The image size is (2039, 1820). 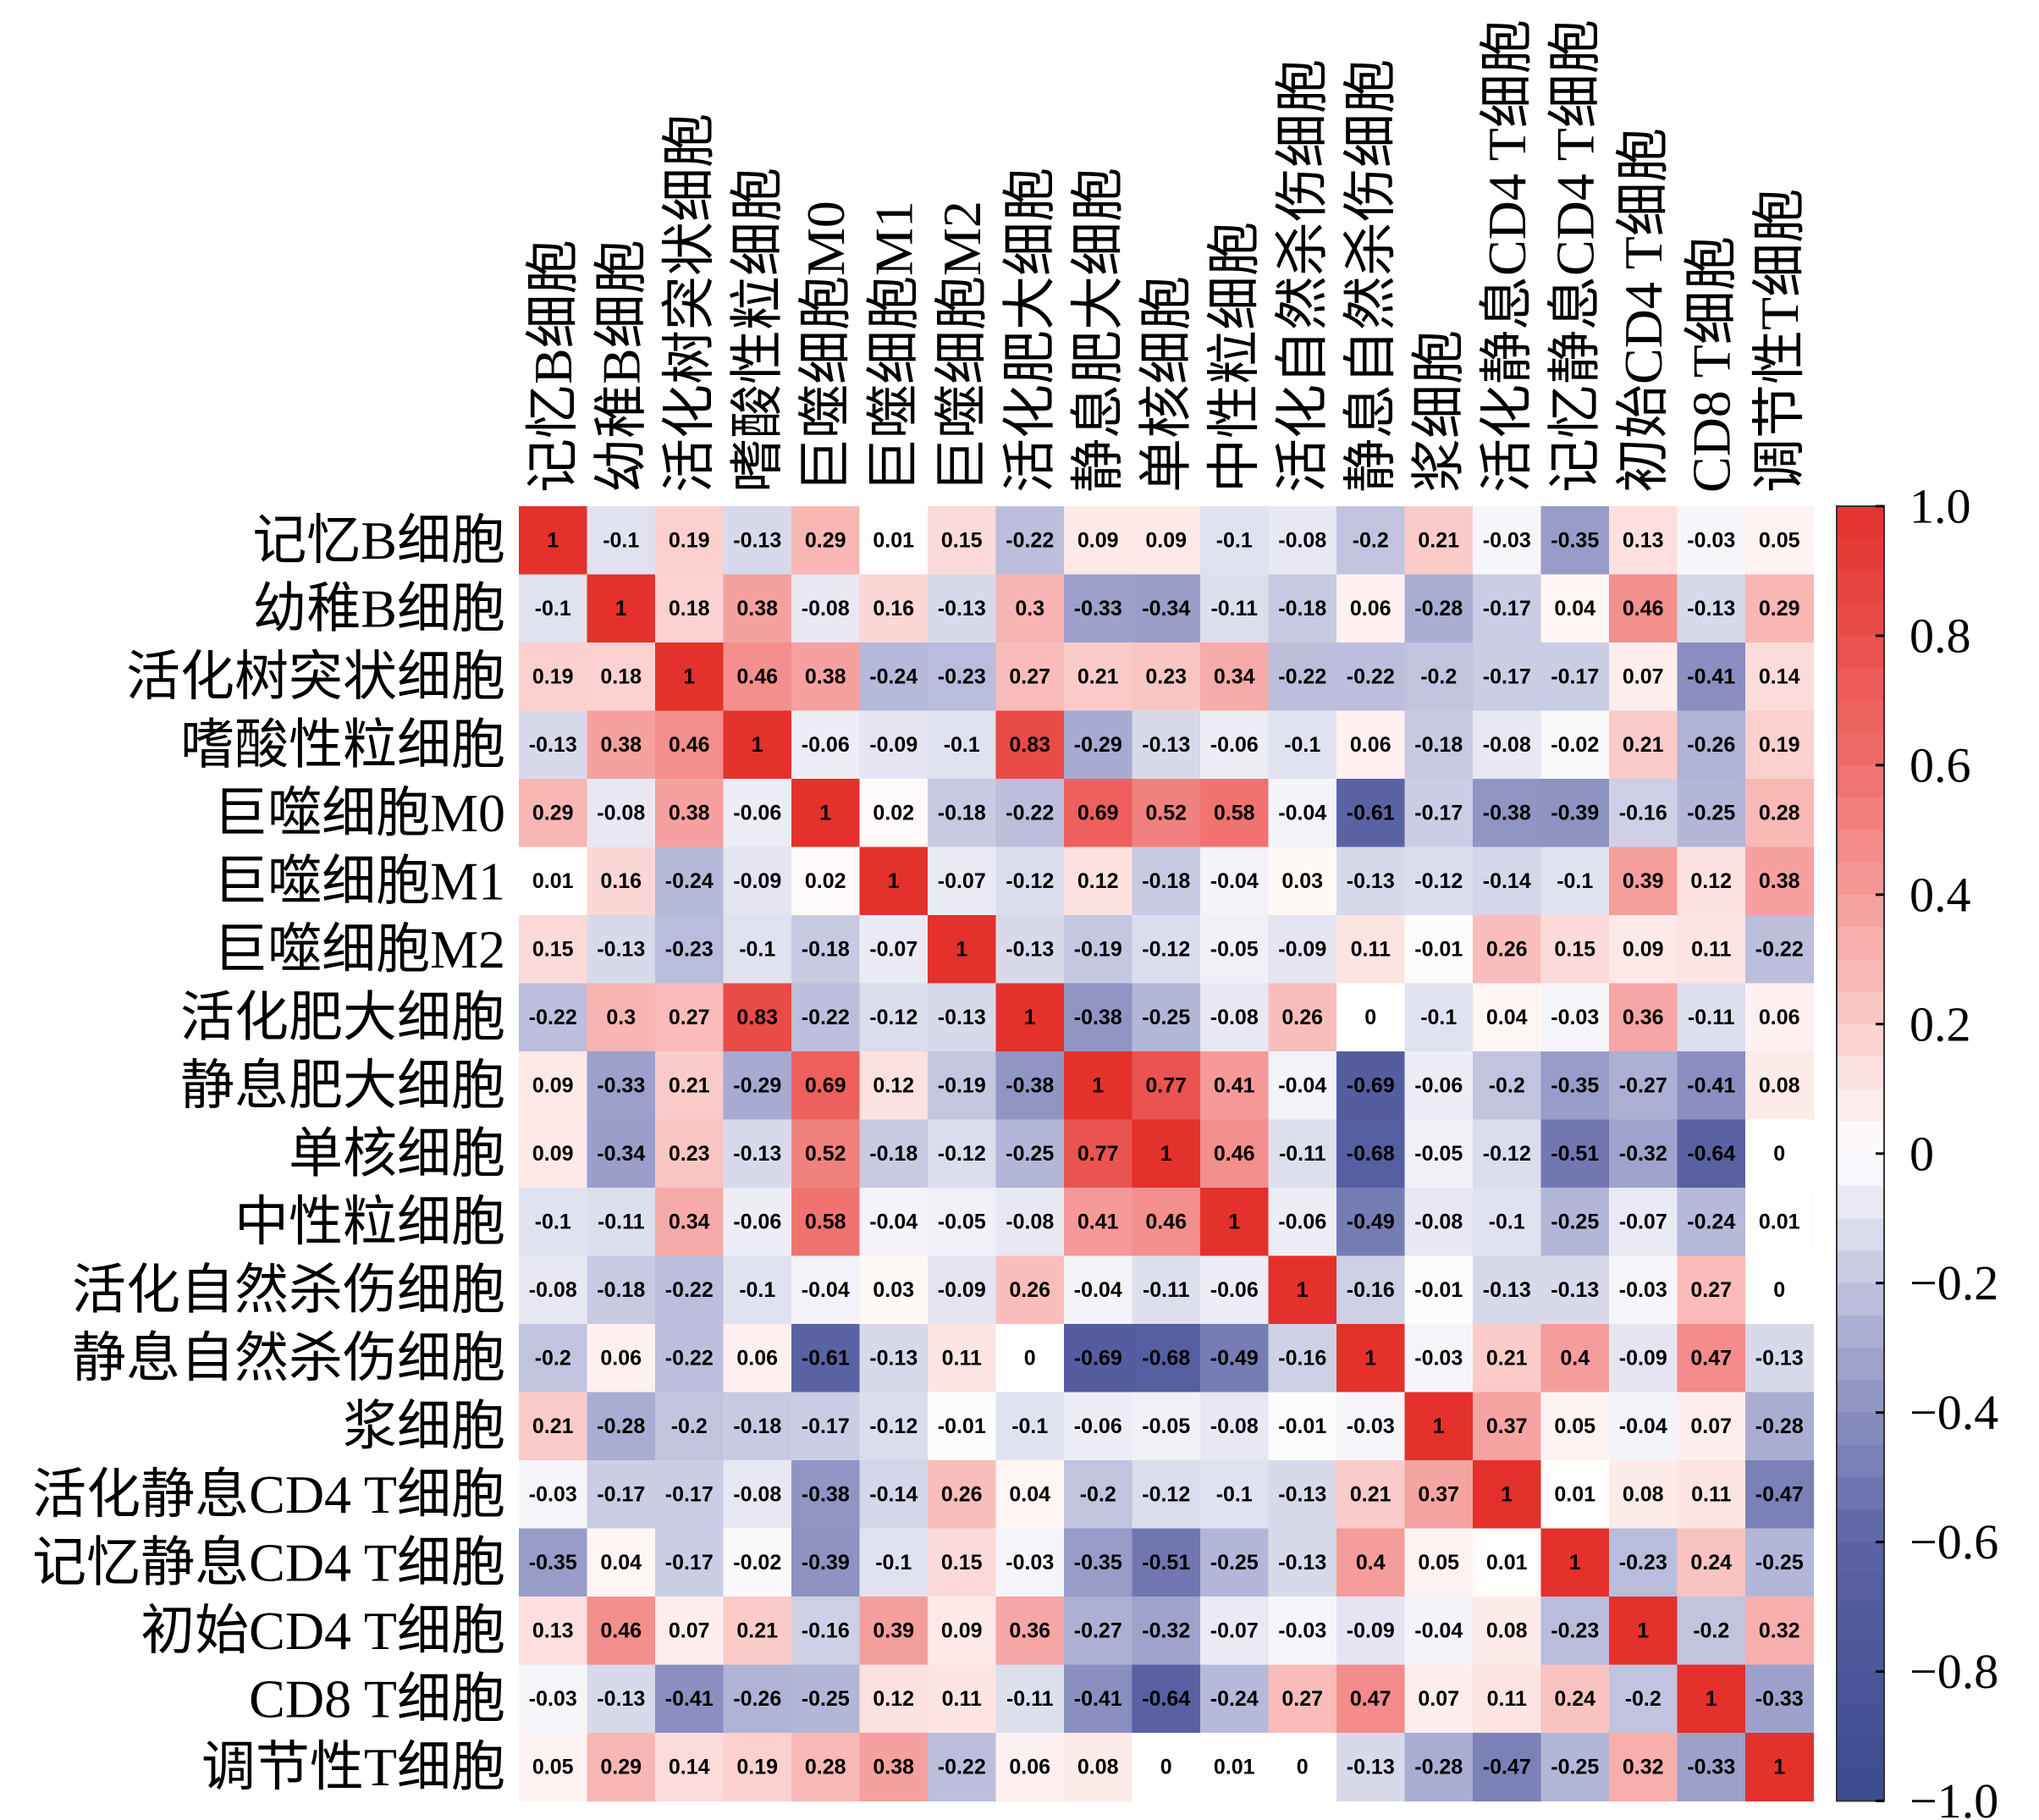 I want to click on column-label: 活化树突状细胞, so click(x=689, y=303).